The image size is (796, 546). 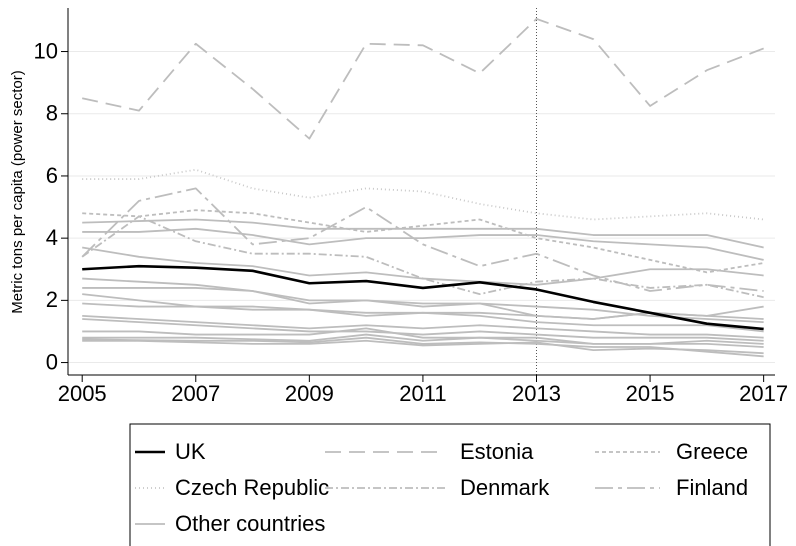 I want to click on y-tick-label: 8, so click(x=52, y=113).